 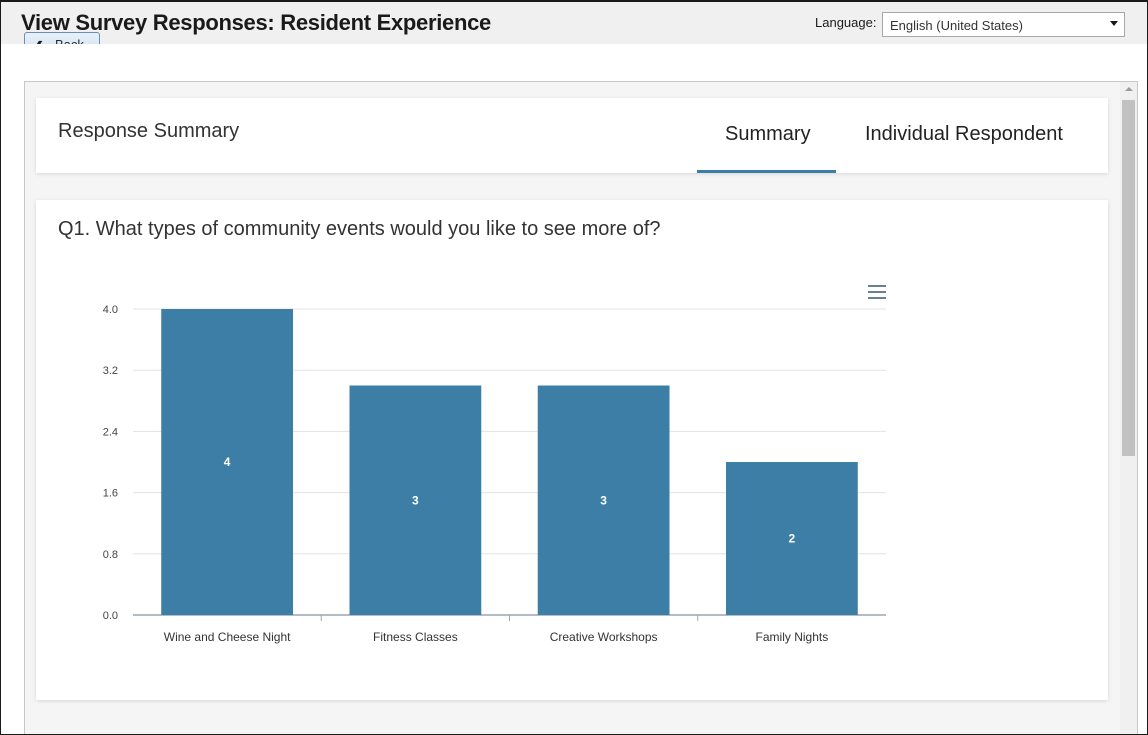 I want to click on x-tick-label: Family Nights, so click(x=792, y=637).